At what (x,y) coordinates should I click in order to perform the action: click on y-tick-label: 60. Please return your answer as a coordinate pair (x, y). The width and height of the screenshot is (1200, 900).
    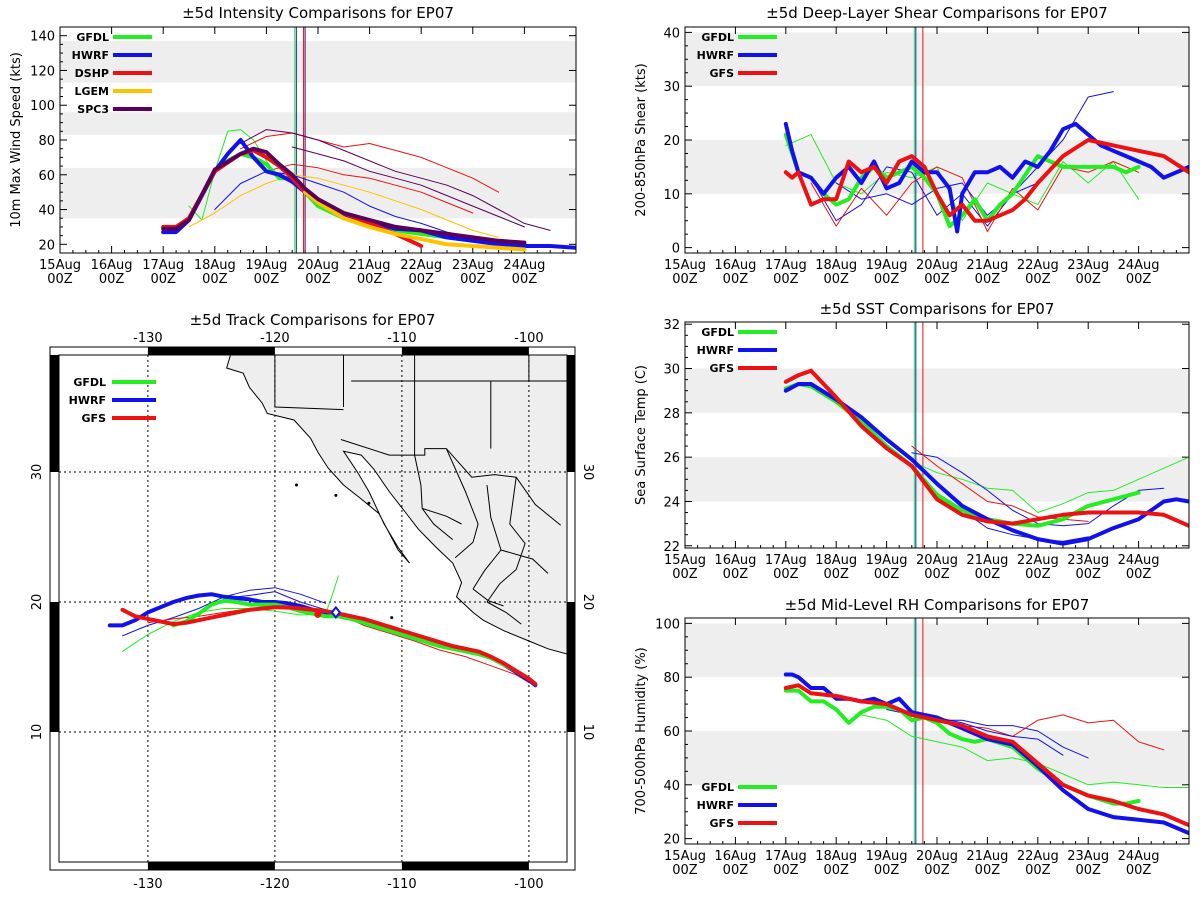
    Looking at the image, I should click on (46, 176).